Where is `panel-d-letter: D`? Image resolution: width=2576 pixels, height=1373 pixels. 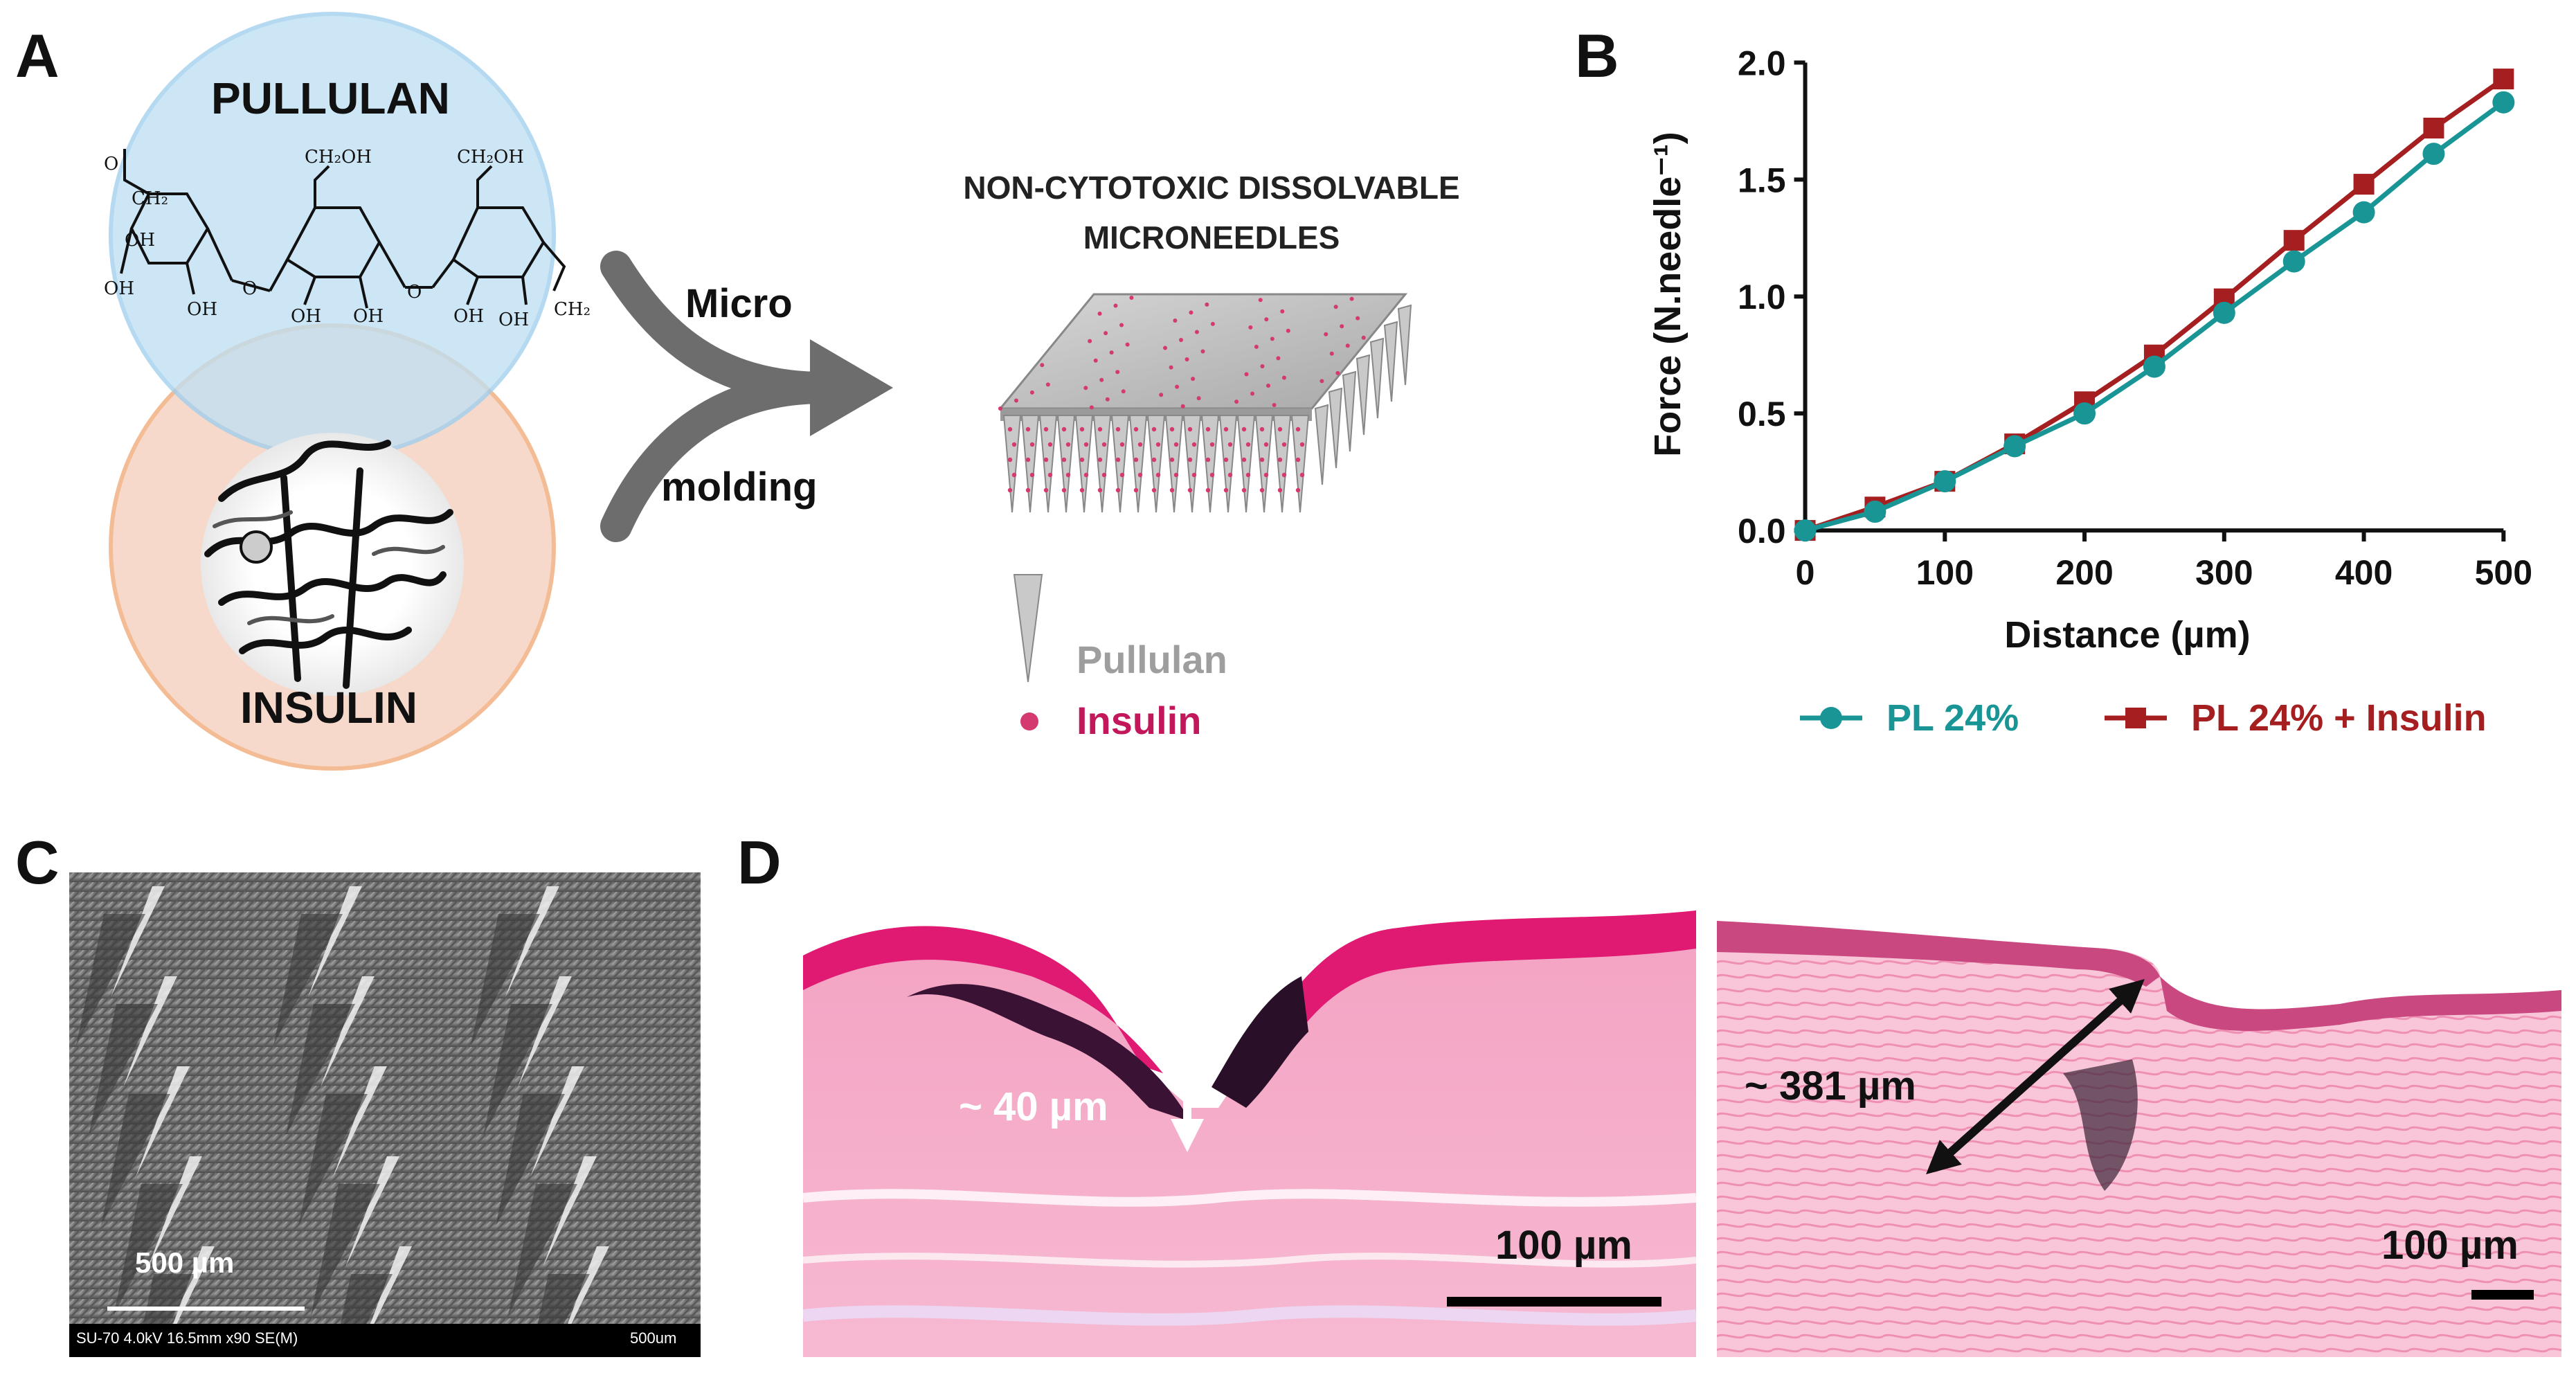 panel-d-letter: D is located at coordinates (760, 862).